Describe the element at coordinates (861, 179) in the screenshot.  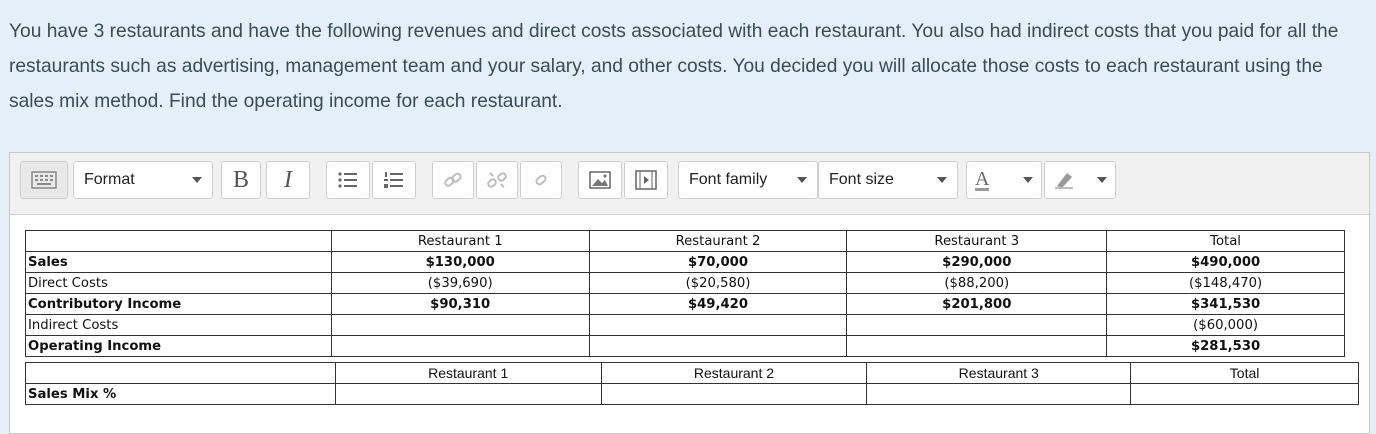
I see `font-size-label: Font size` at that location.